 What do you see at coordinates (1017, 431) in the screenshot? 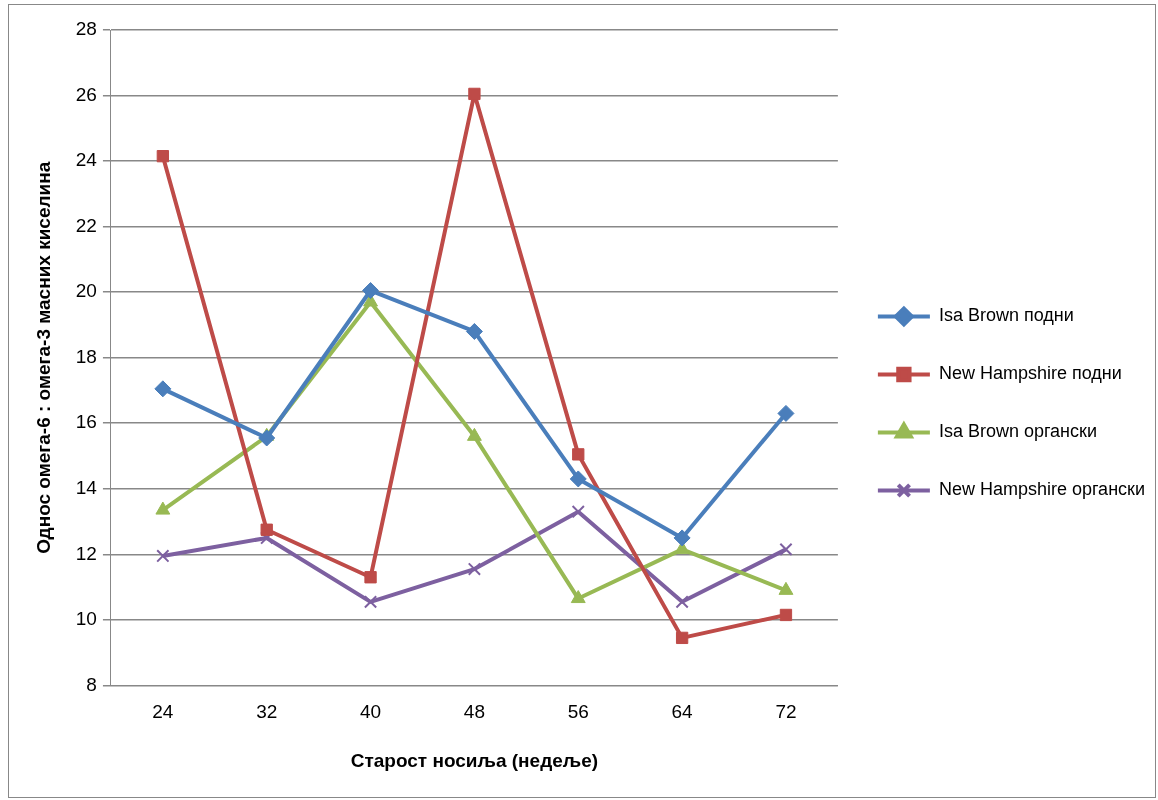
I see `legend-label: Isa Brown органски` at bounding box center [1017, 431].